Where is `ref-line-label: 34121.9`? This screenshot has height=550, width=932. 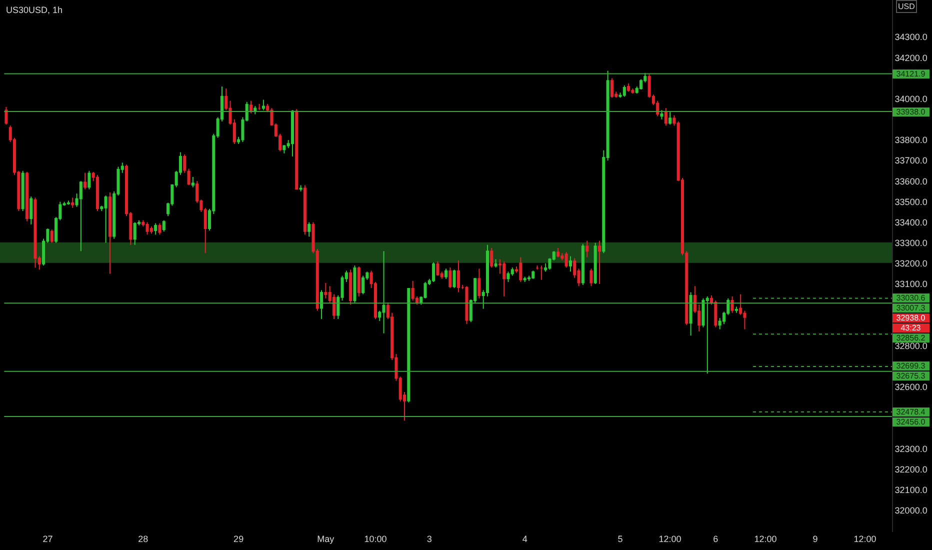 ref-line-label: 34121.9 is located at coordinates (911, 74).